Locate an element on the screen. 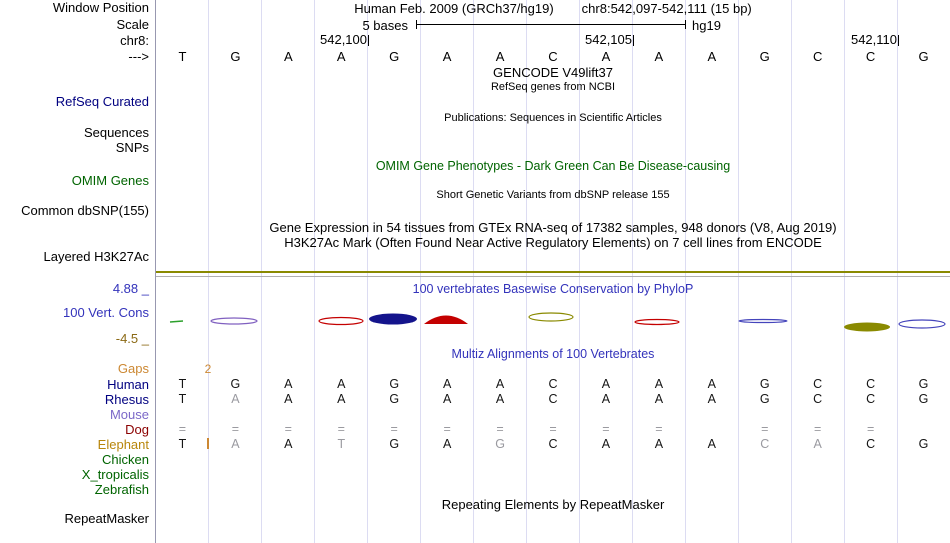 The width and height of the screenshot is (950, 543). scale-bases-text: 5 bases is located at coordinates (385, 25).